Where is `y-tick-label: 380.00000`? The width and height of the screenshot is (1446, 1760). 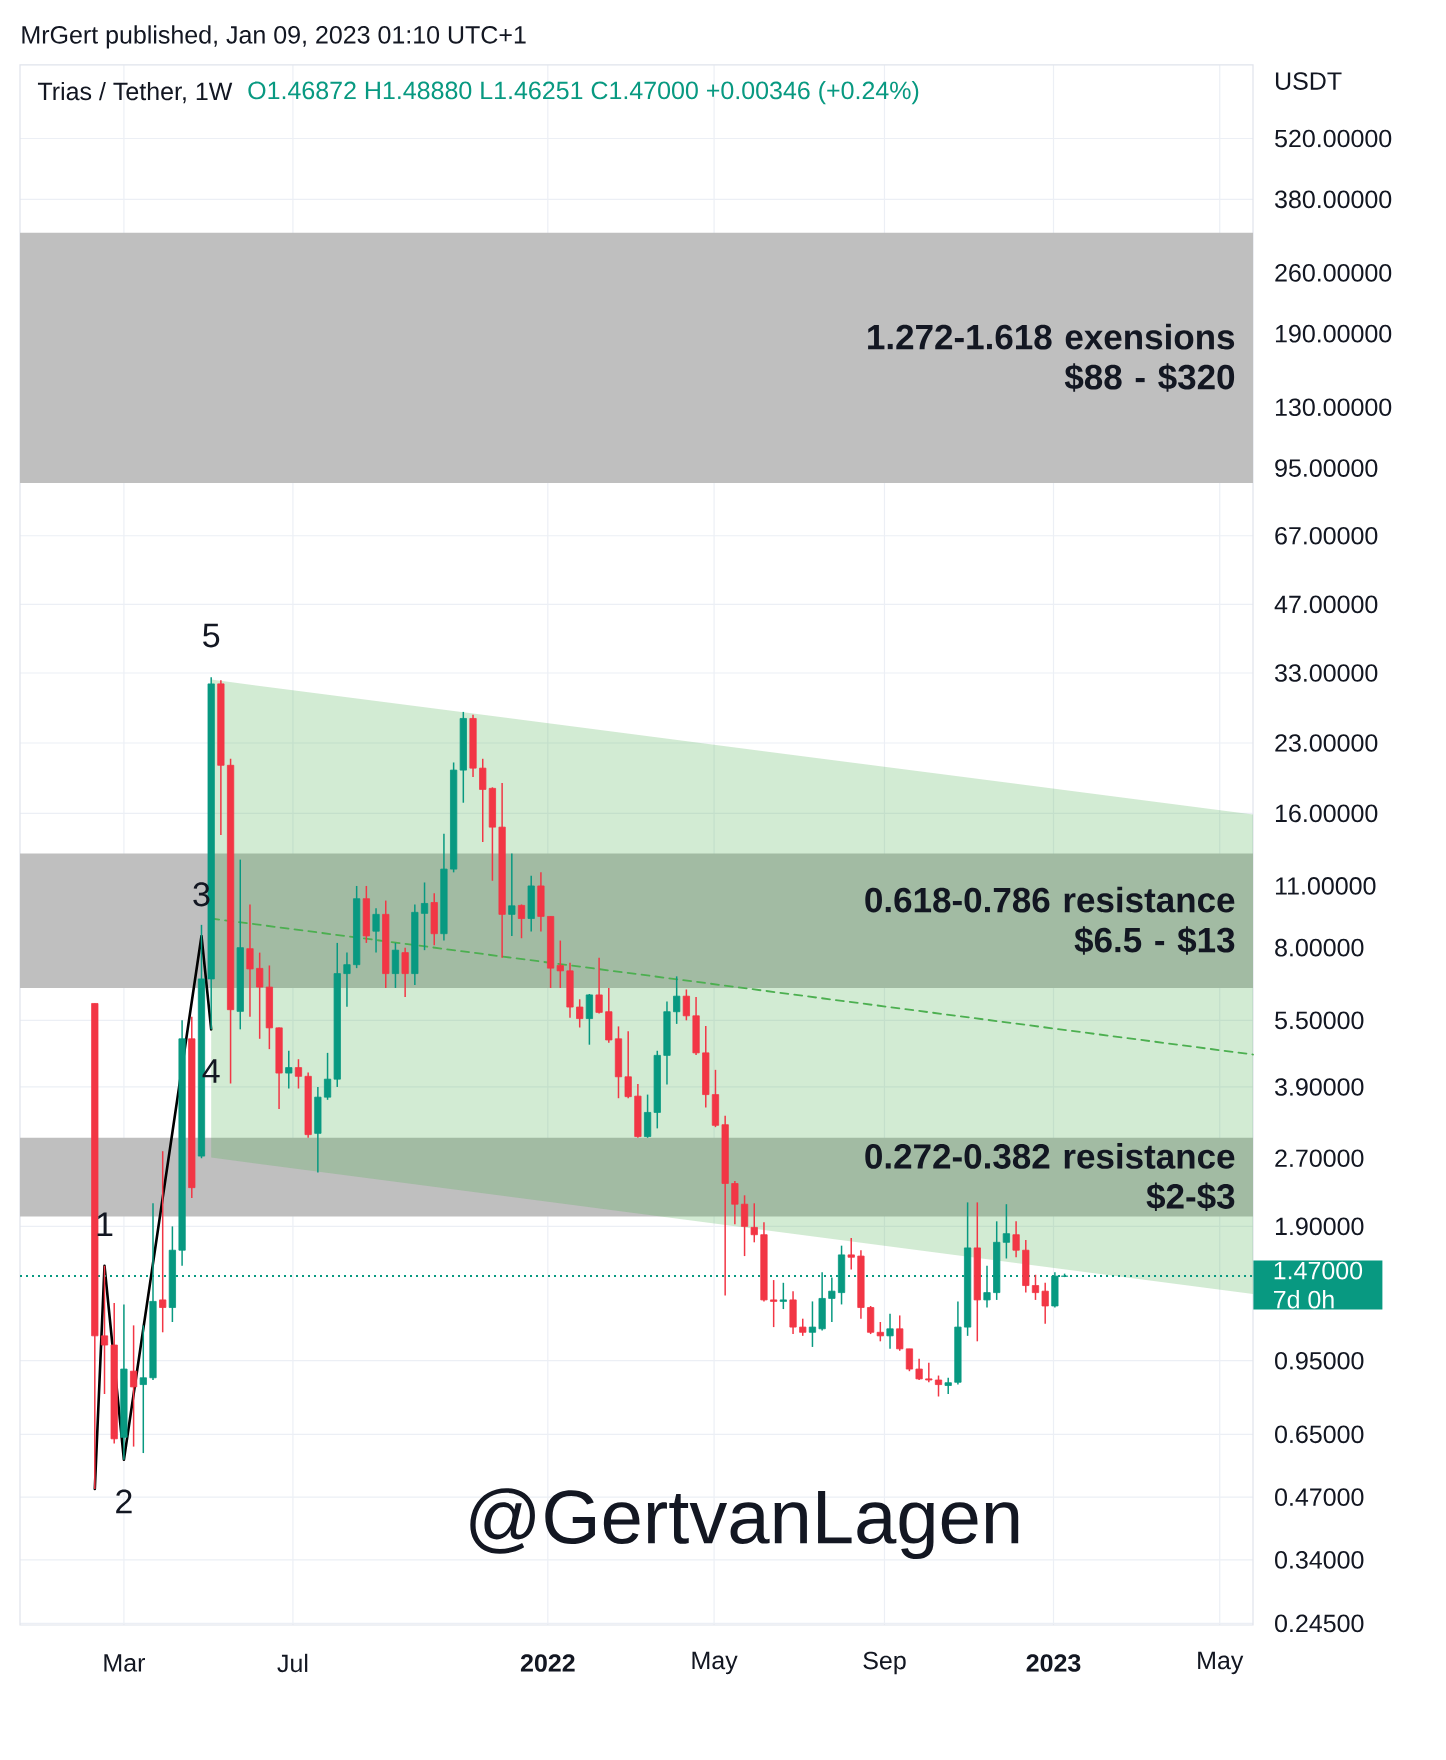 y-tick-label: 380.00000 is located at coordinates (1333, 199).